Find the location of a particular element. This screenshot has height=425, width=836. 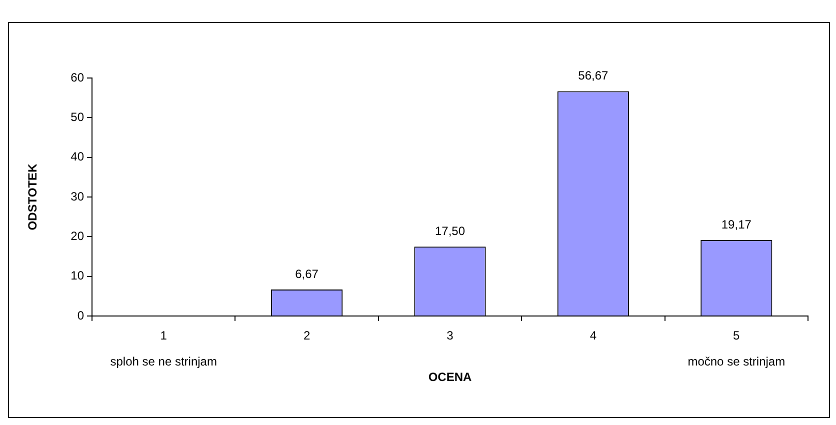

data-label: 17,50 is located at coordinates (450, 231).